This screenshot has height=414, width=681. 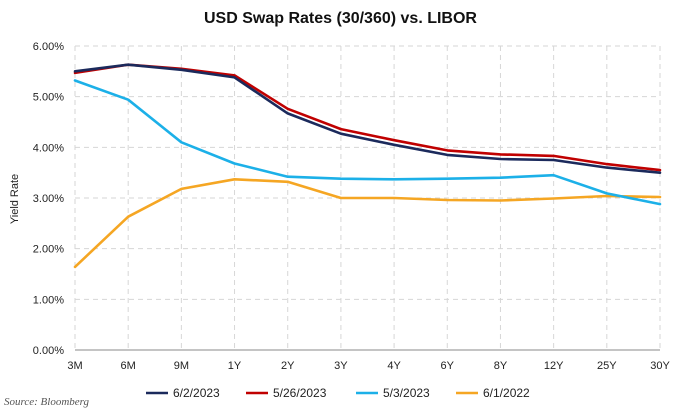 I want to click on x-tick-label: 8Y, so click(x=501, y=366).